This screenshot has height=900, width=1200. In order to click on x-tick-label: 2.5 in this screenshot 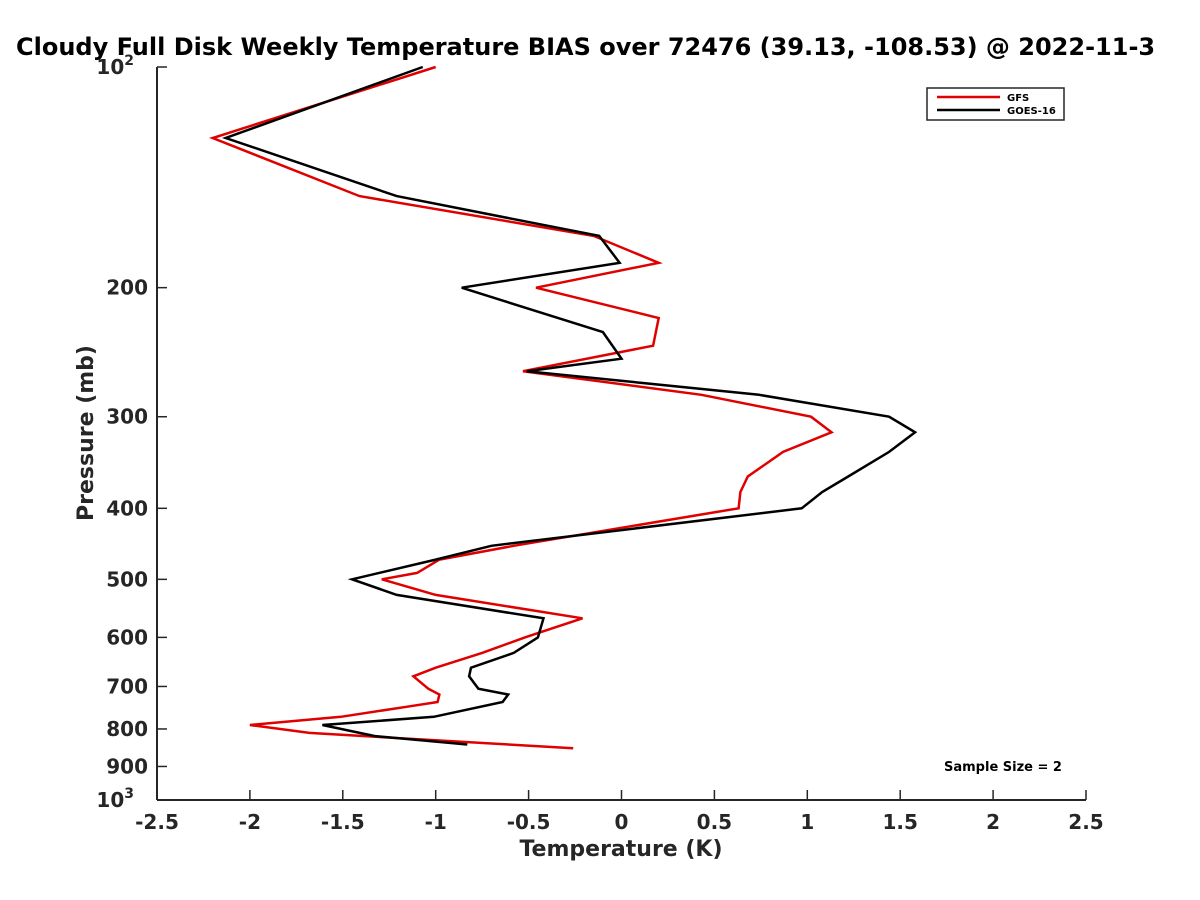, I will do `click(1085, 822)`.